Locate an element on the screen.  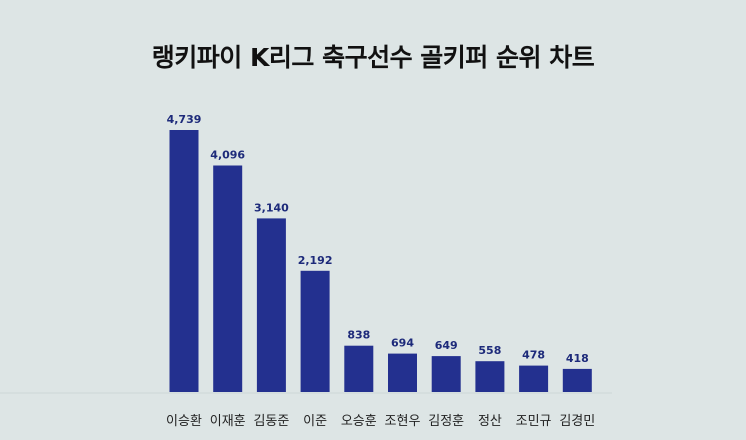
category-label-3: 김동준 is located at coordinates (271, 421).